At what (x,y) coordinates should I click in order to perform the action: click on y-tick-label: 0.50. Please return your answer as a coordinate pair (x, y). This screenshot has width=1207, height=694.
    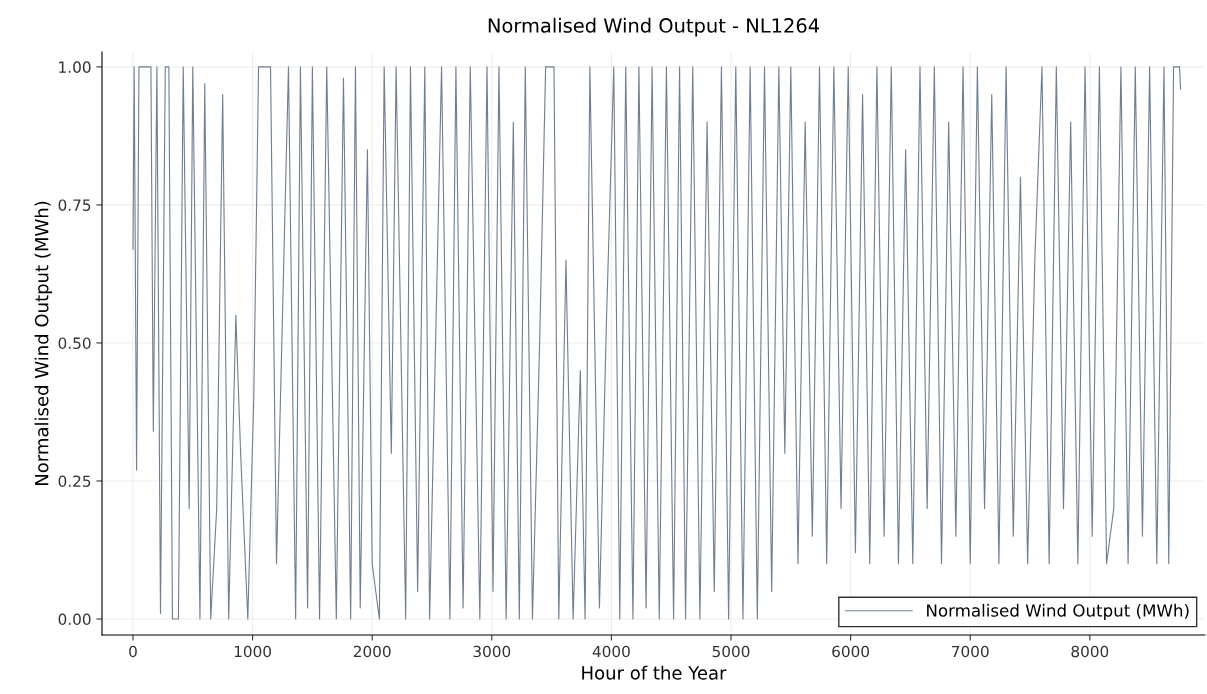
    Looking at the image, I should click on (74, 343).